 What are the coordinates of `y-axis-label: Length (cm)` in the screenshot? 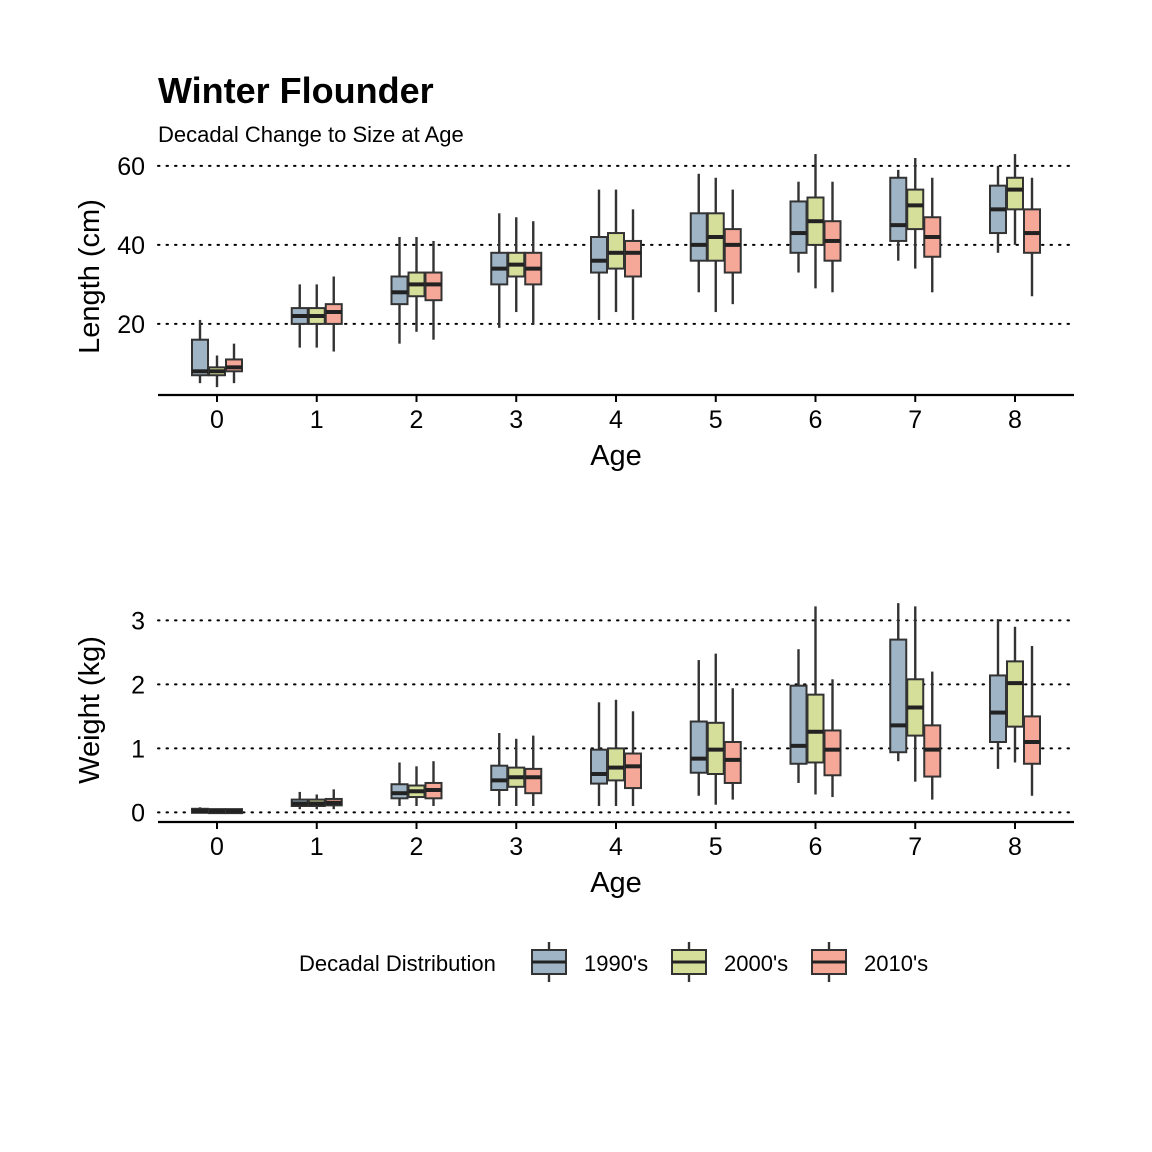 It's located at (90, 276).